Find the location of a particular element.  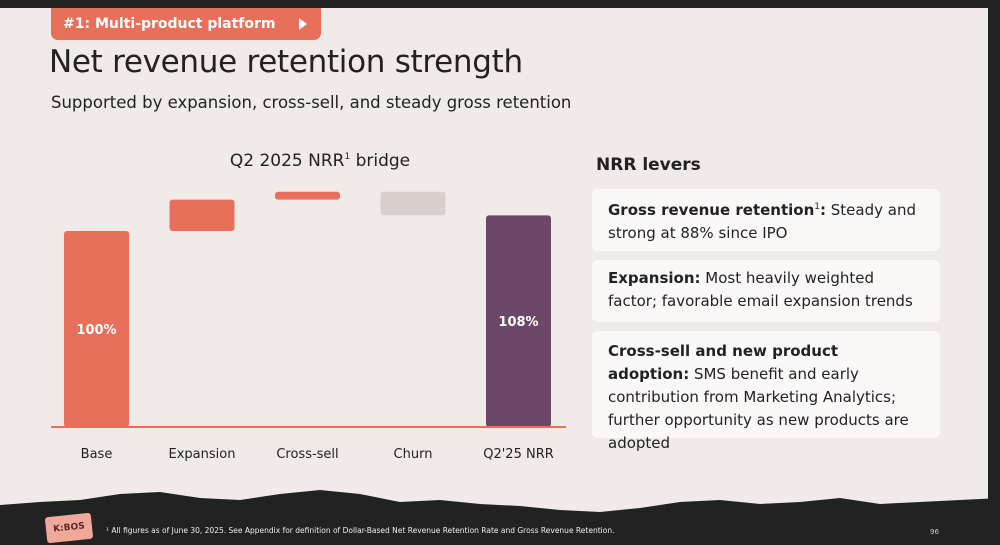

page-title: Net revenue retention strength is located at coordinates (286, 62).